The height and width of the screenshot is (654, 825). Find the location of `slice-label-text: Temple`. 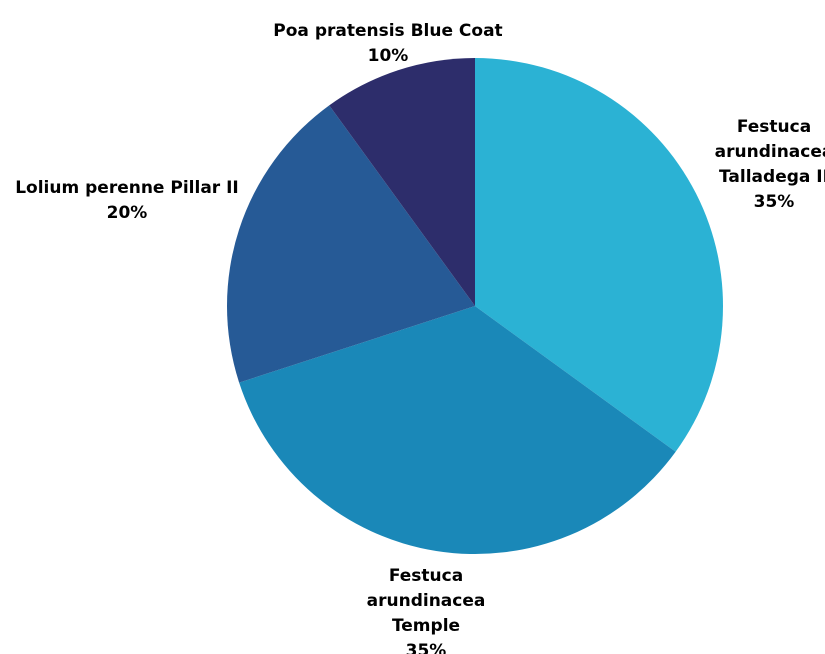

slice-label-text: Temple is located at coordinates (426, 626).